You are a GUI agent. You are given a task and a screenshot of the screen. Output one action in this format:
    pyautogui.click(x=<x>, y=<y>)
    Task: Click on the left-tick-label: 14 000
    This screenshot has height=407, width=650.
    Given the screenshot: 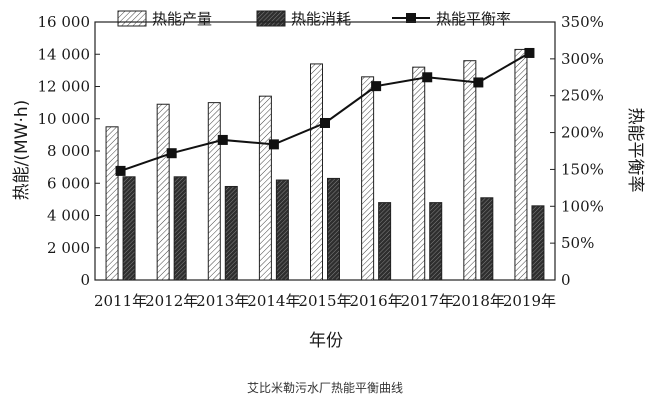 What is the action you would take?
    pyautogui.click(x=64, y=54)
    